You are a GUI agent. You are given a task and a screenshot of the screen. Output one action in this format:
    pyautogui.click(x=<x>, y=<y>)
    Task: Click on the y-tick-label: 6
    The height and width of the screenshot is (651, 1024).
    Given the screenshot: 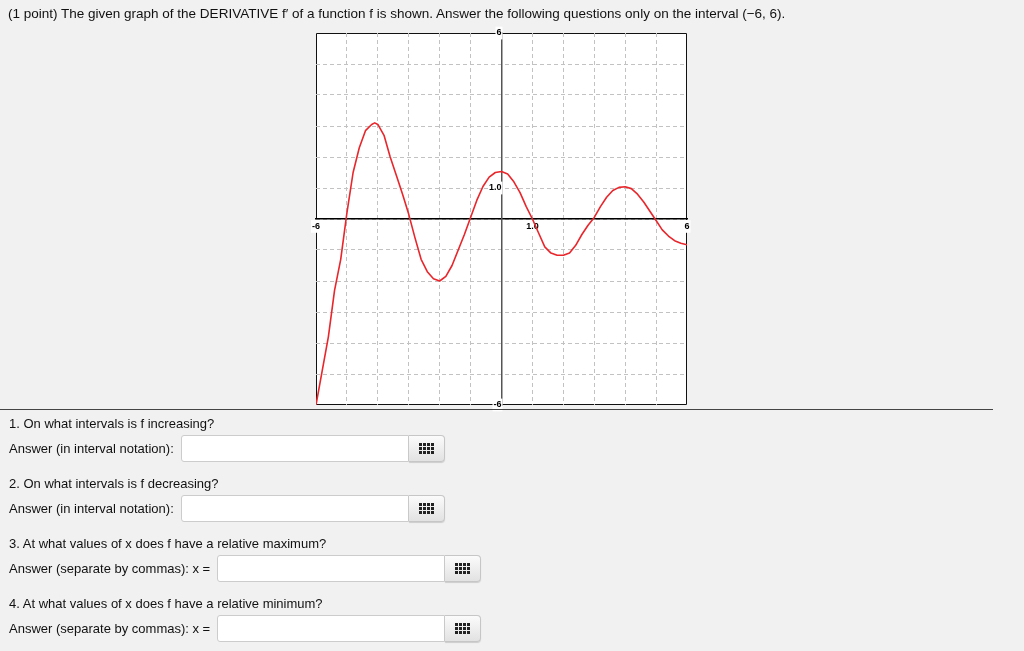 What is the action you would take?
    pyautogui.click(x=499, y=32)
    